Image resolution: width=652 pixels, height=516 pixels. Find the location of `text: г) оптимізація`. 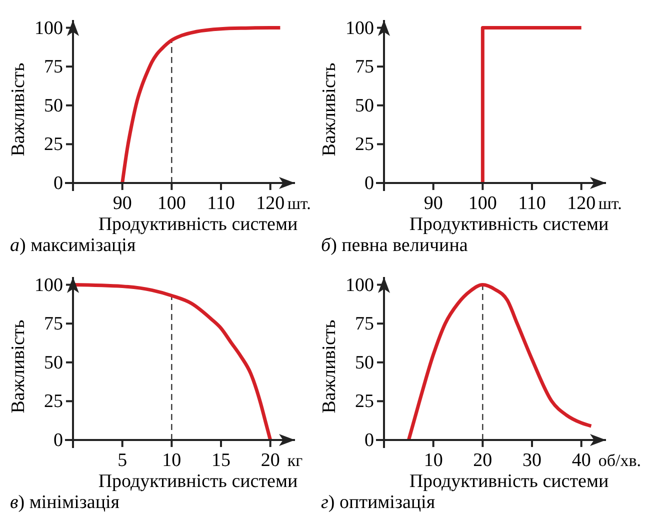

text: г) оптимізація is located at coordinates (378, 502).